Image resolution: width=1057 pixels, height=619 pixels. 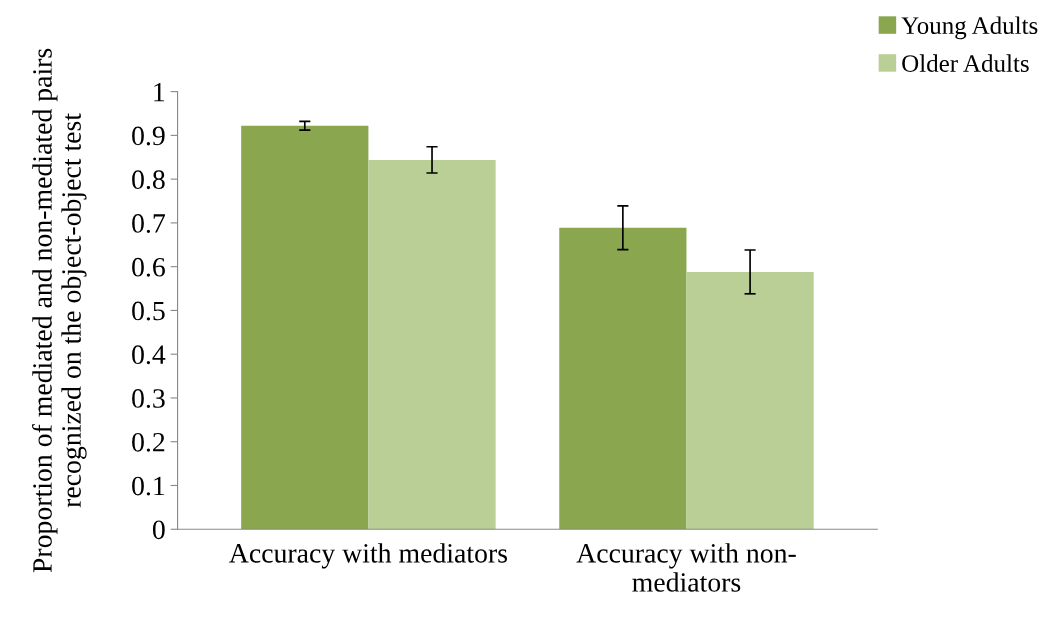 What do you see at coordinates (148, 223) in the screenshot?
I see `y-tick-label: 0.7` at bounding box center [148, 223].